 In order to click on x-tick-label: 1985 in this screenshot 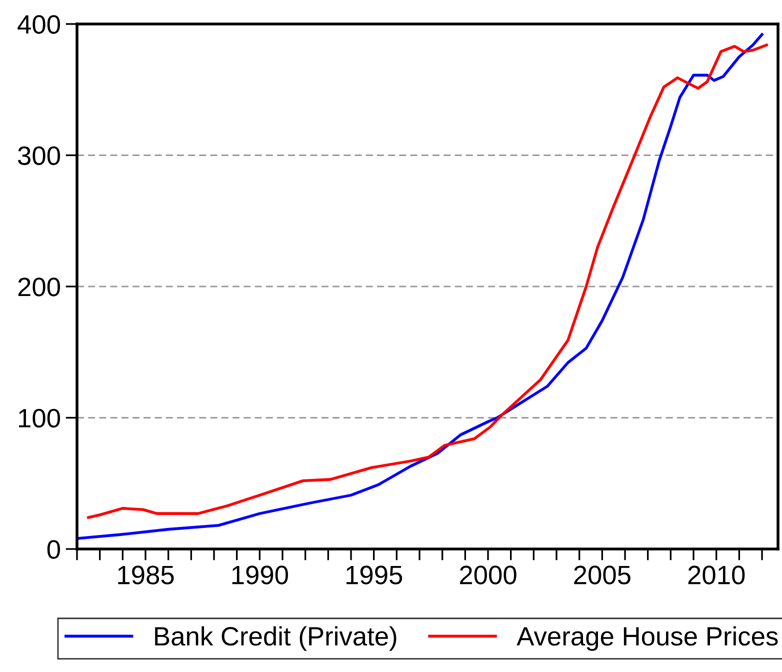, I will do `click(146, 575)`.